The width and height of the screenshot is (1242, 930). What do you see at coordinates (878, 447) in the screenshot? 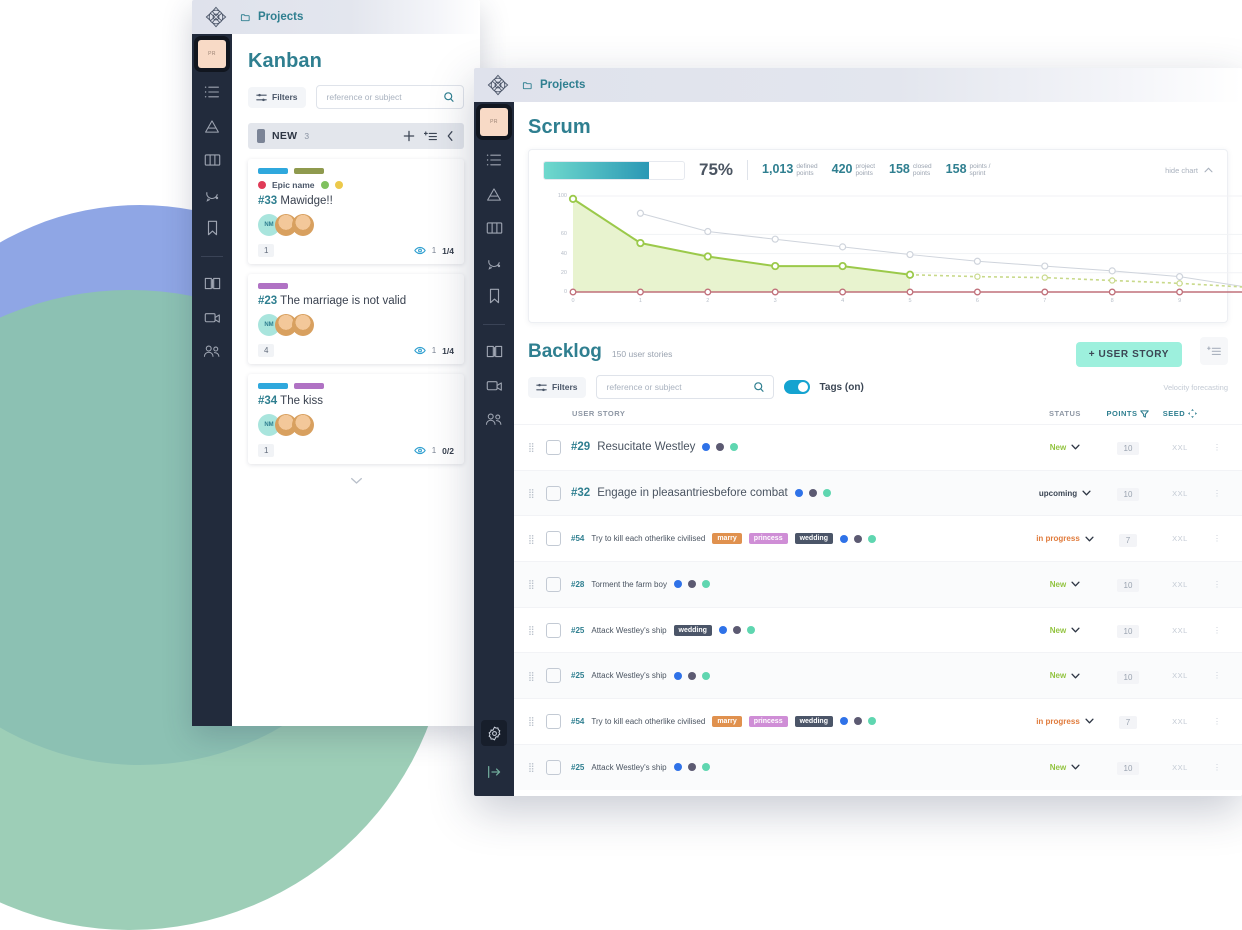
I see `table-row: ⣿ #29 Resucitate Westley New 10 XXL ⋮` at bounding box center [878, 447].